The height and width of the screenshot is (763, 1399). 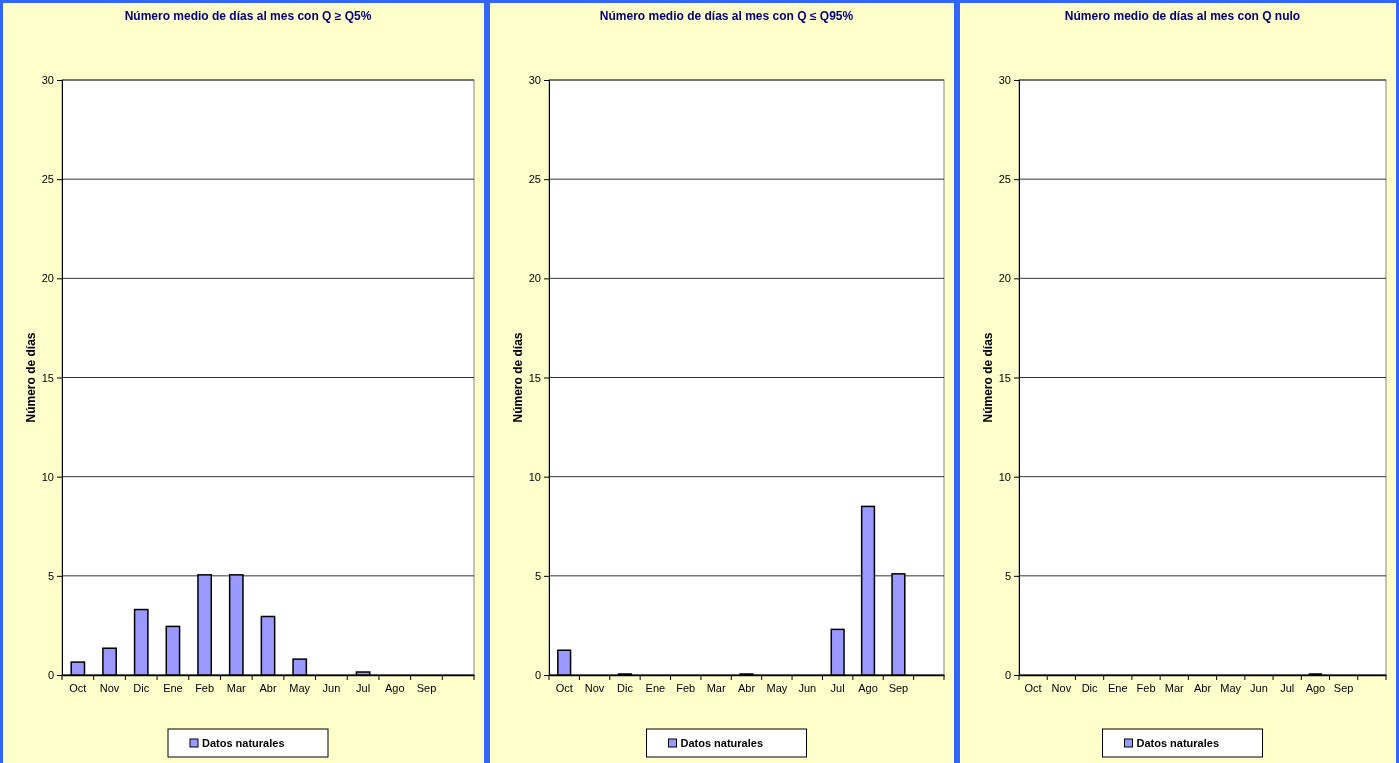 I want to click on chart-title: Número medio de días al mes con Q ≤ Q95%, so click(x=726, y=16).